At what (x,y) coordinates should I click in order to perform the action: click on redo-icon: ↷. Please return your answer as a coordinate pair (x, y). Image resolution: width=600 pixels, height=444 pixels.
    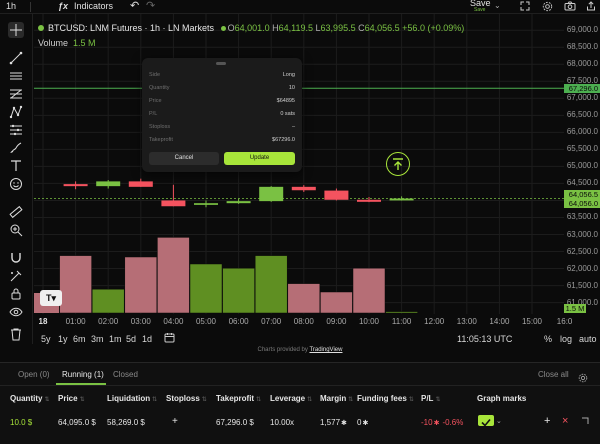
    Looking at the image, I should click on (151, 6).